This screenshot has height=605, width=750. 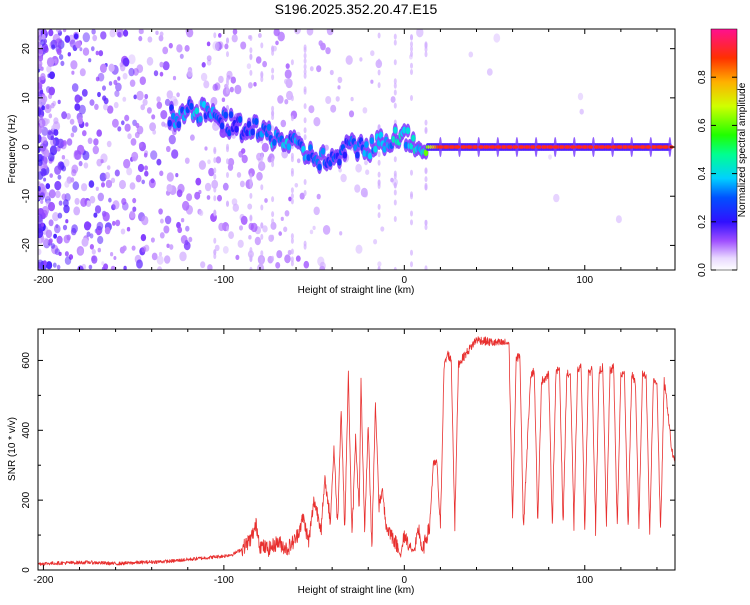 What do you see at coordinates (12, 449) in the screenshot?
I see `snr-y-axis-label: SNR (10 * v/v)` at bounding box center [12, 449].